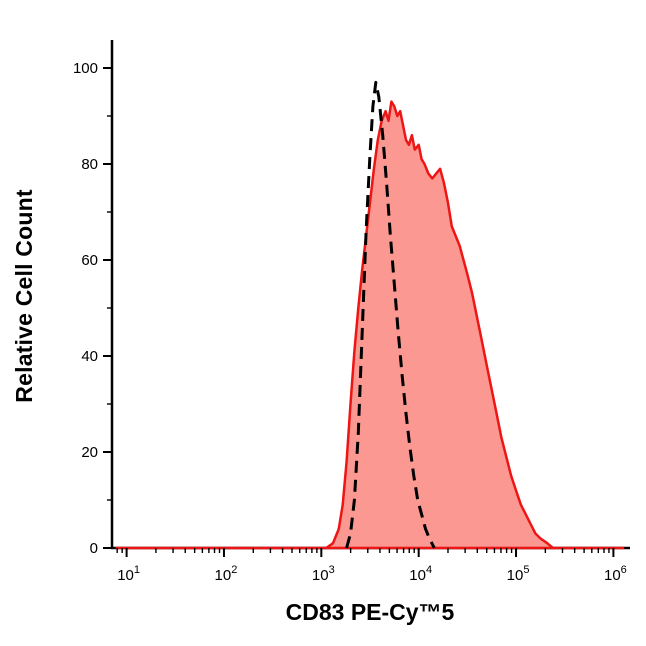 This screenshot has width=646, height=646. Describe the element at coordinates (89, 260) in the screenshot. I see `y-tick-label: 60` at that location.